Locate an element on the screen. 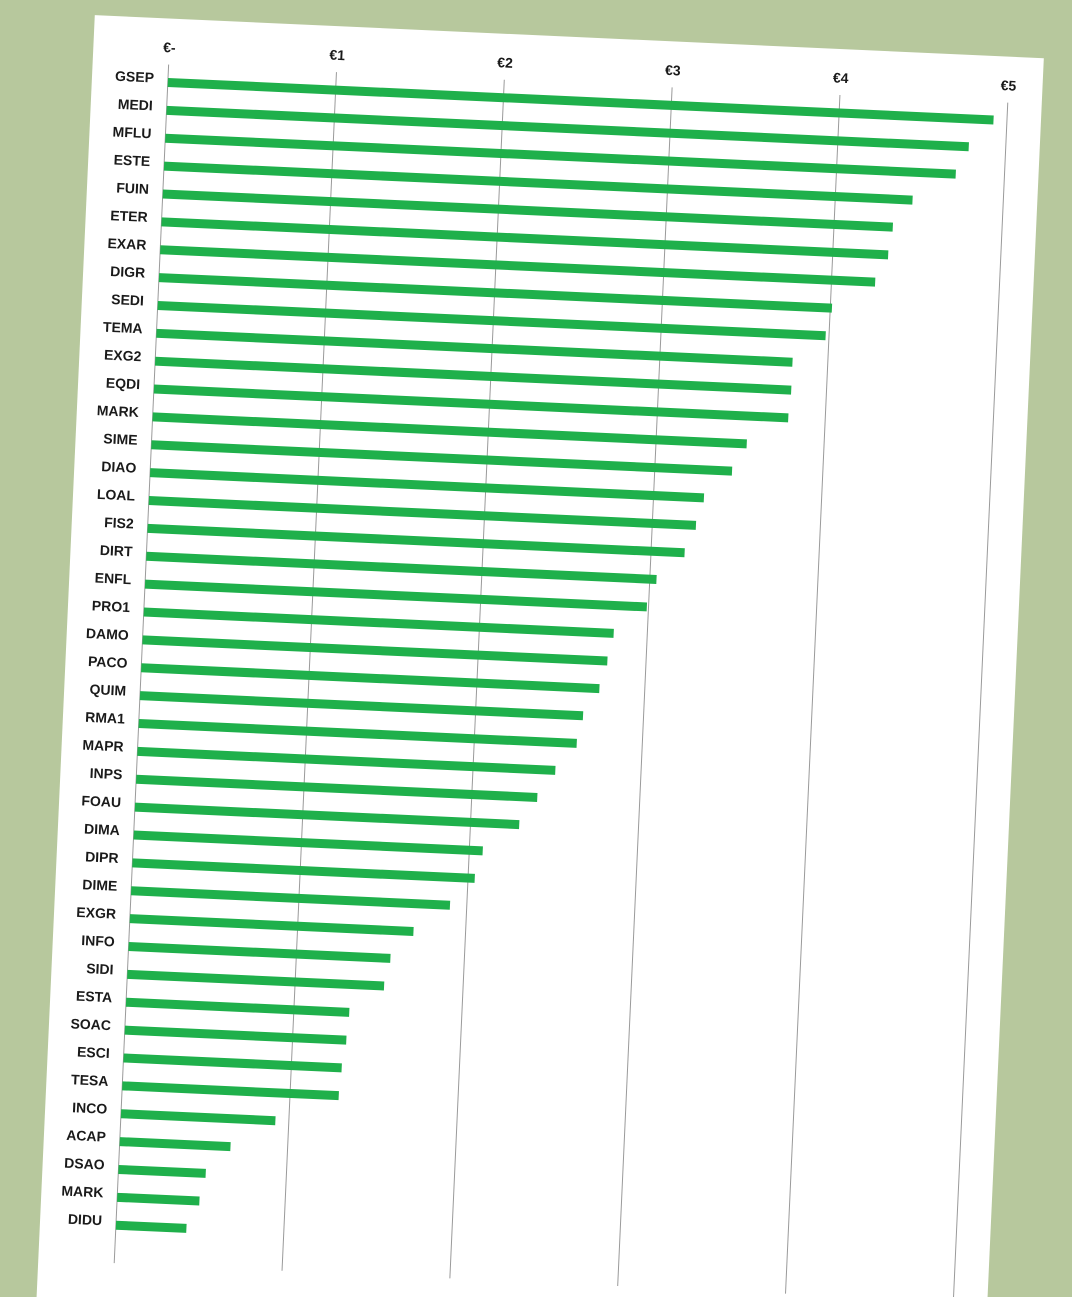 Image resolution: width=1072 pixels, height=1297 pixels. y-tick-label: DIAO is located at coordinates (119, 467).